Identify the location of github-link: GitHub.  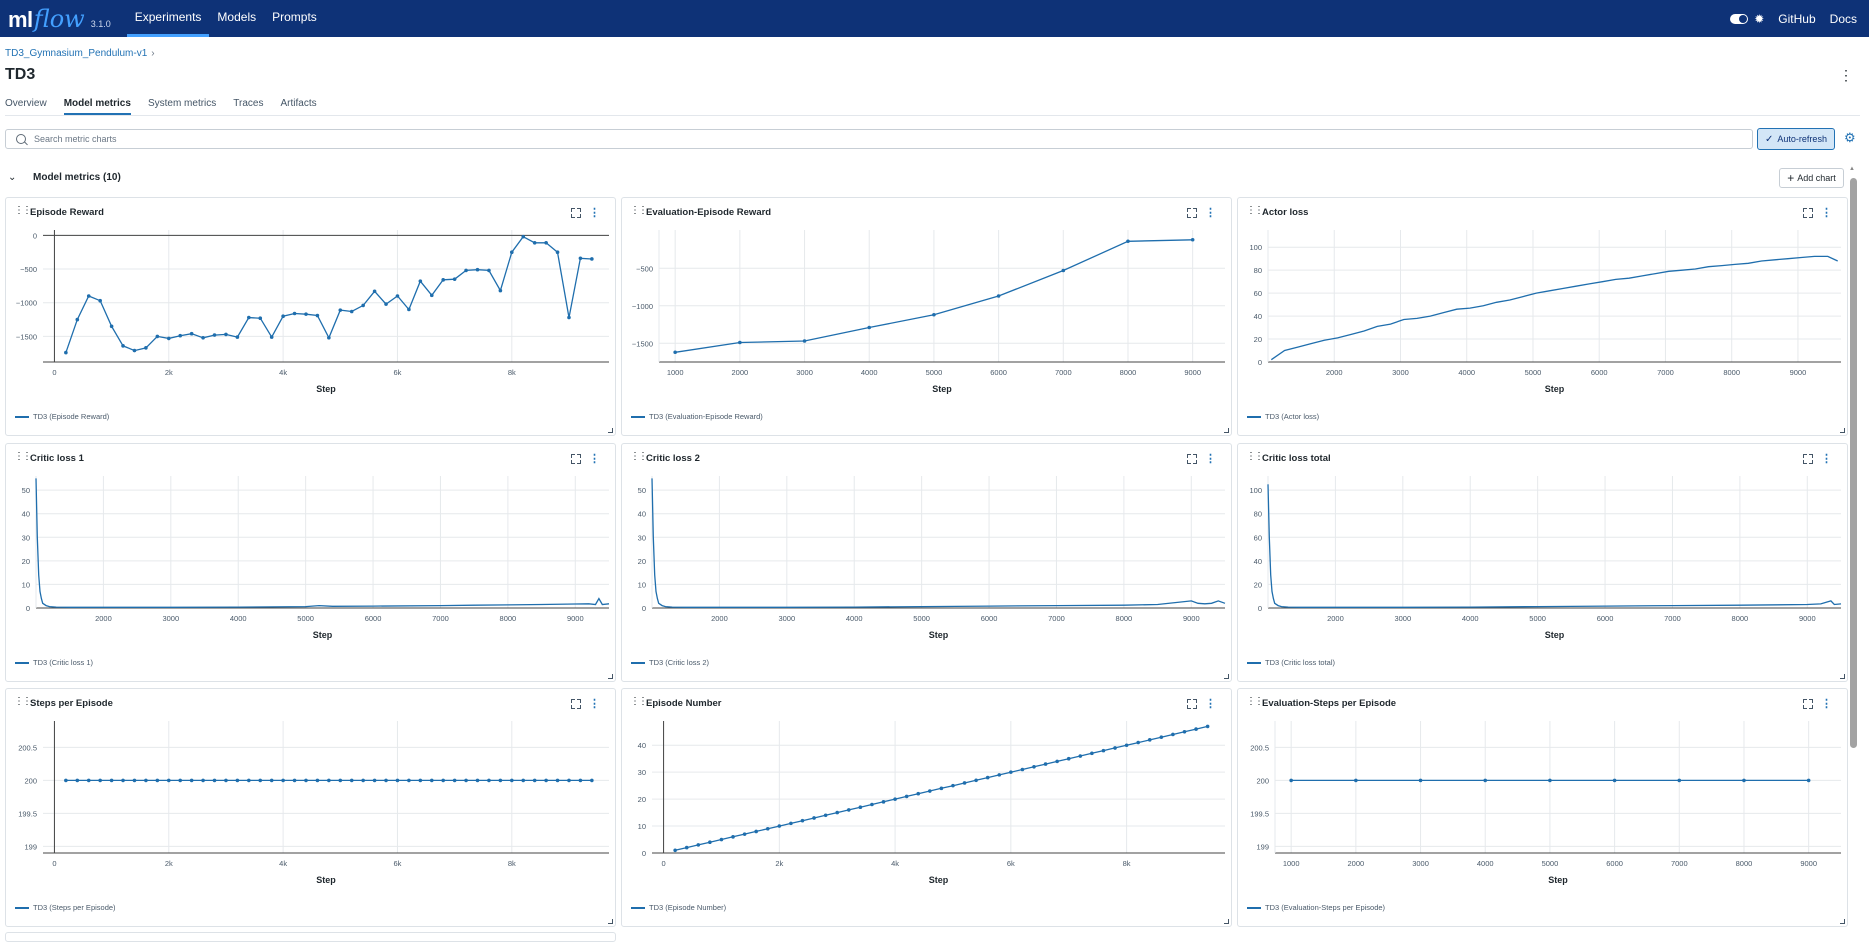
(1797, 18).